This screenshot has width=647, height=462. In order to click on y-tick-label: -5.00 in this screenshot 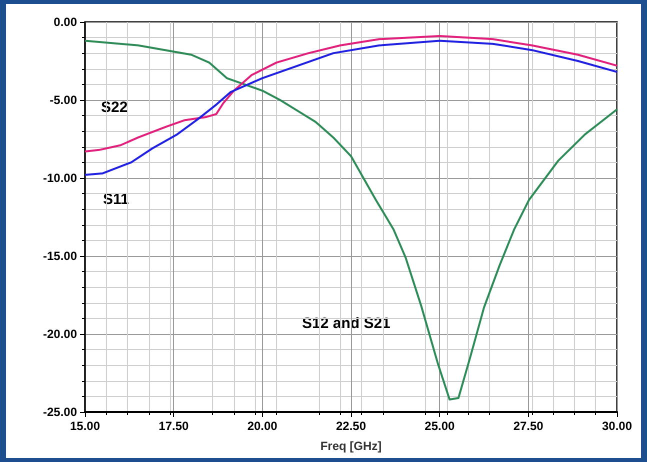, I will do `click(64, 100)`.